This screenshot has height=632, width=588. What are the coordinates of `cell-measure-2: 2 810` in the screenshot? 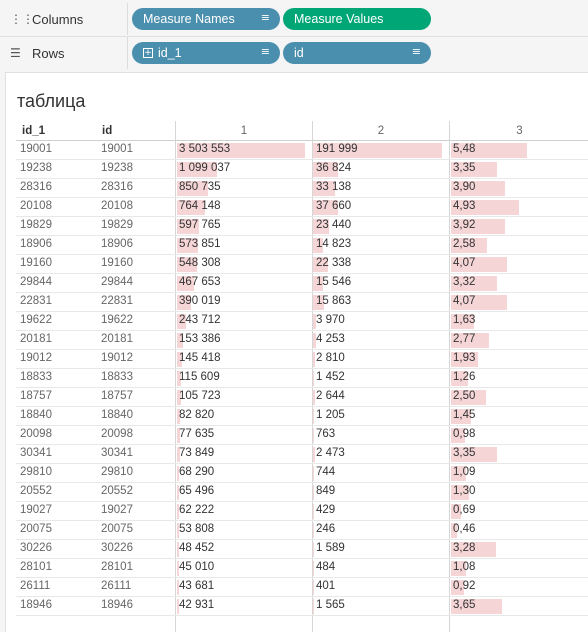 It's located at (330, 358).